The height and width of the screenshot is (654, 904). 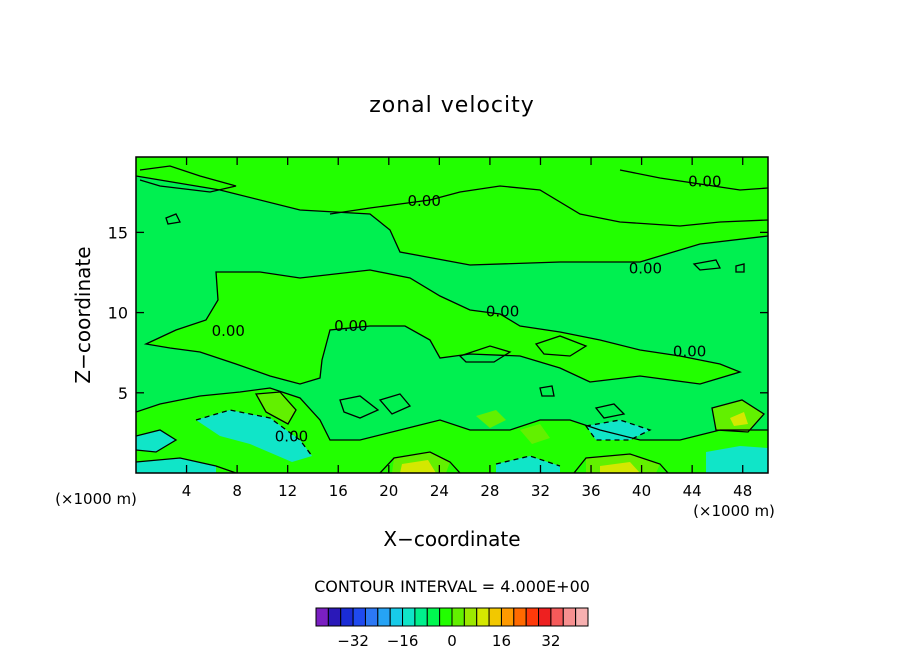 I want to click on contour-line-middle, so click(x=442, y=327).